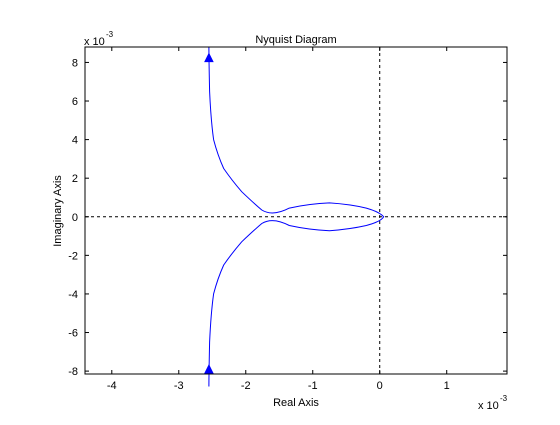  Describe the element at coordinates (73, 334) in the screenshot. I see `y-tick-label: -6` at that location.